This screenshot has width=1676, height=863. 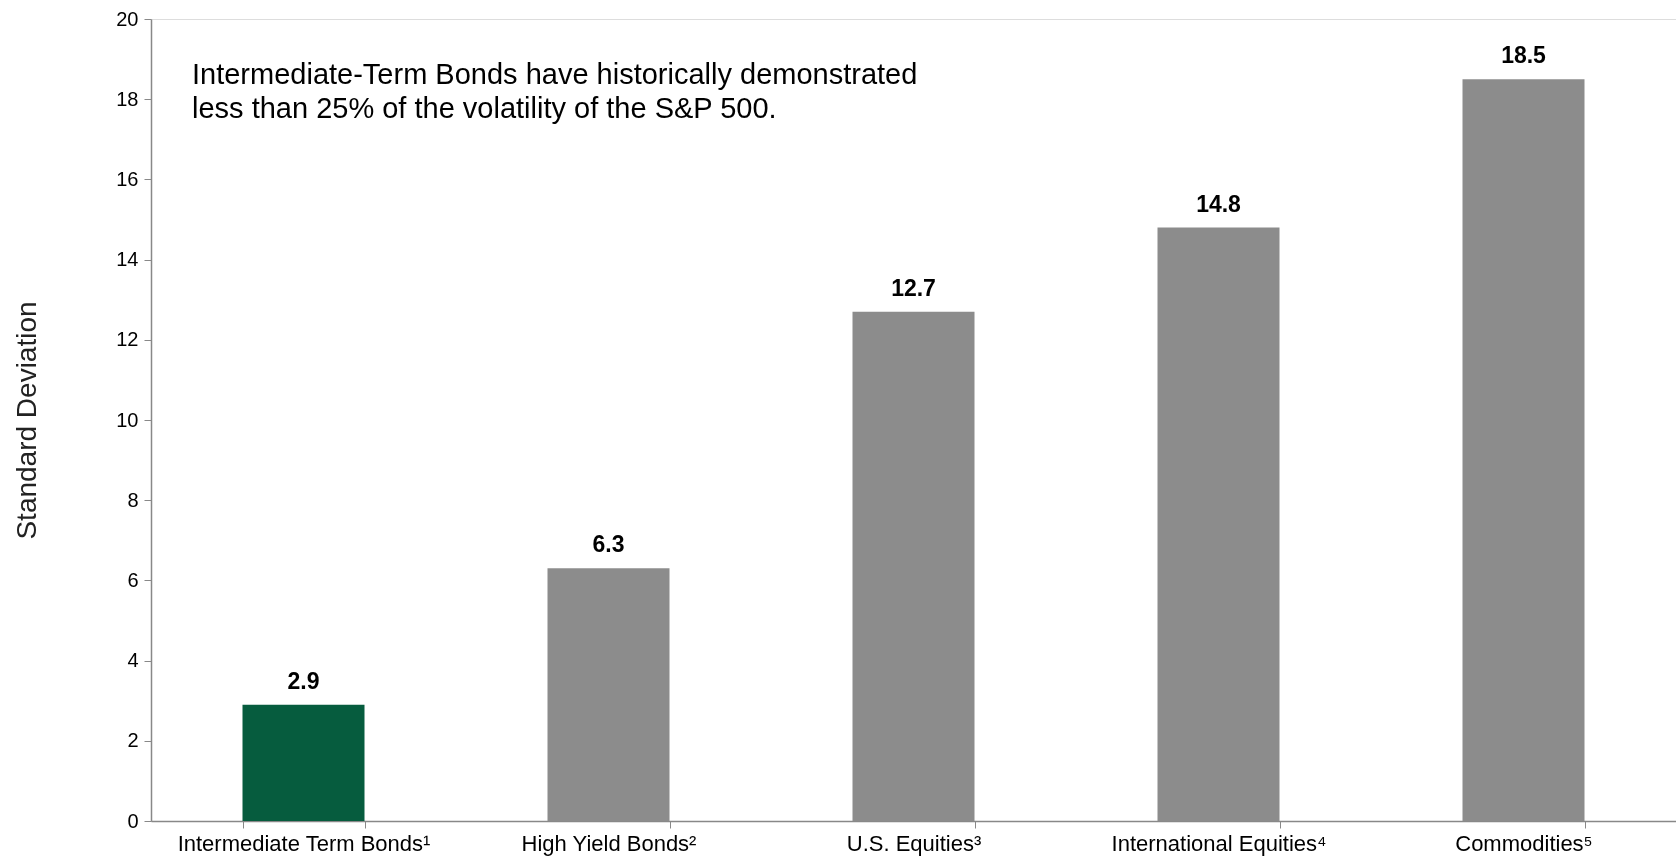 What do you see at coordinates (127, 339) in the screenshot?
I see `y-tick-label: 12` at bounding box center [127, 339].